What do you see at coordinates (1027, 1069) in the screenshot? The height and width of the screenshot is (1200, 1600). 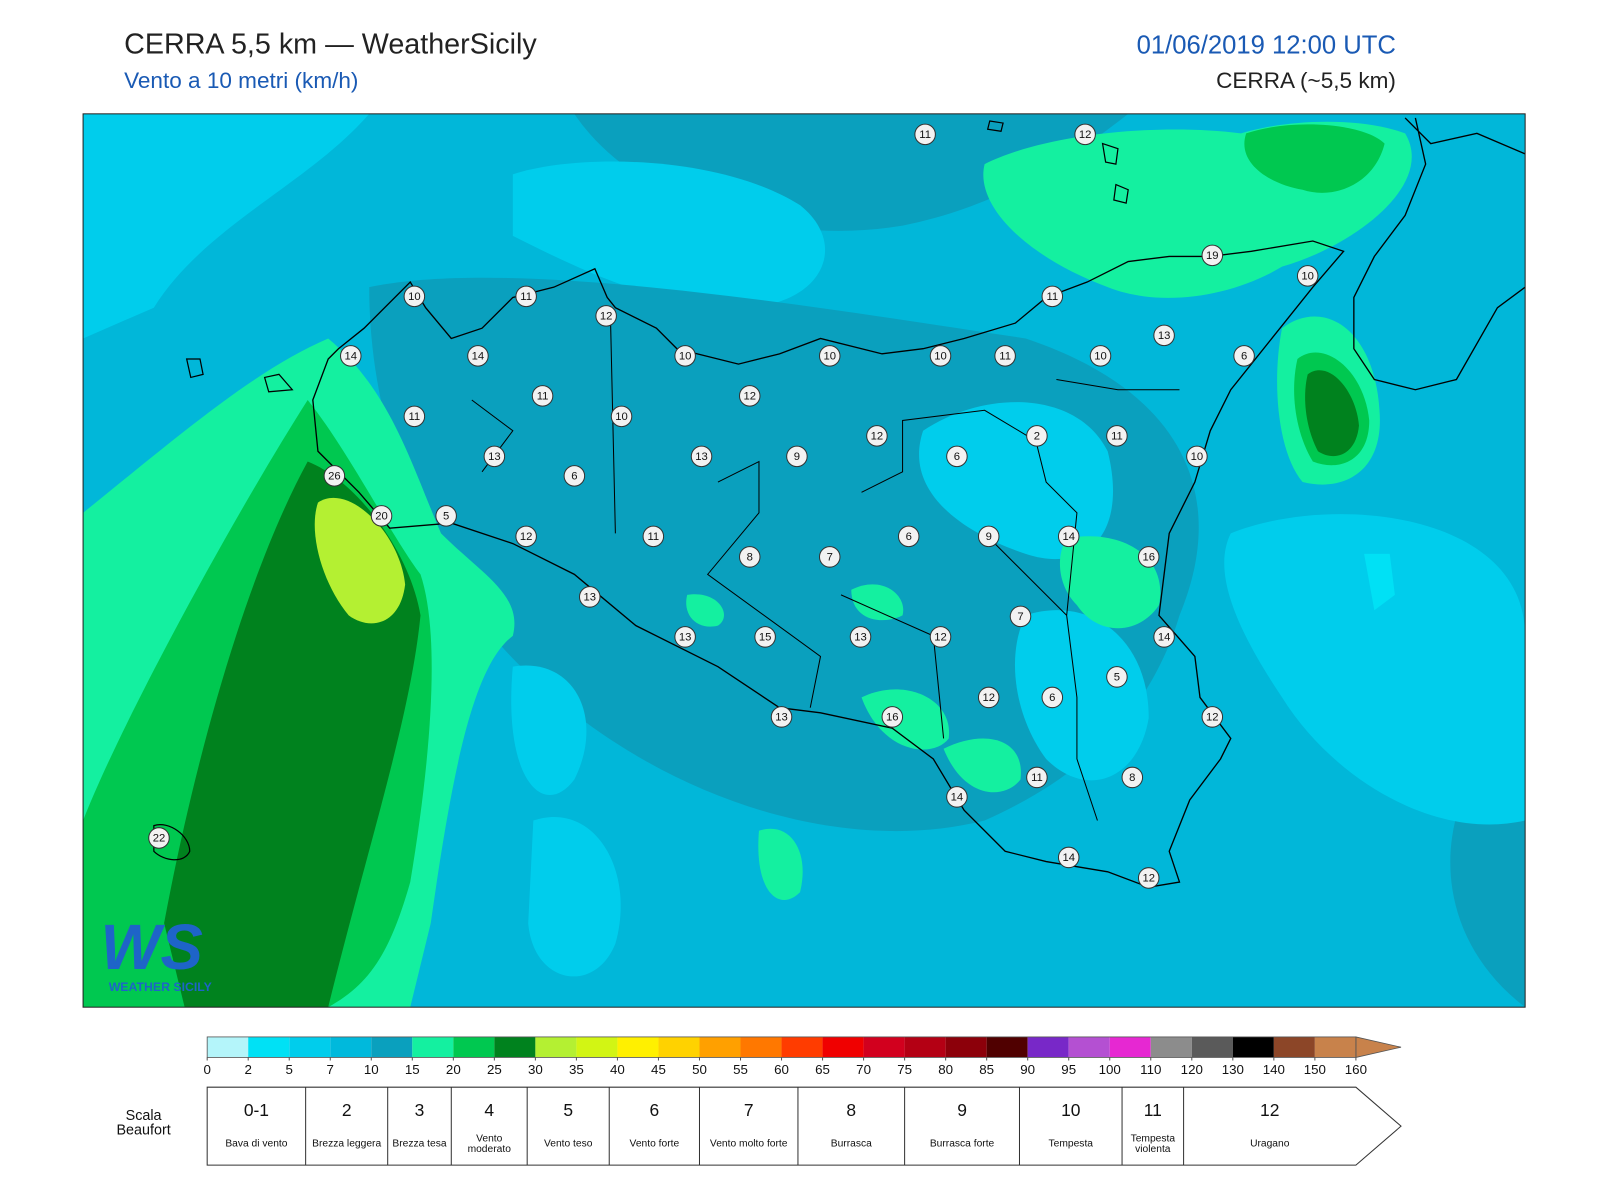 I see `colorbar-tick-label: 90` at bounding box center [1027, 1069].